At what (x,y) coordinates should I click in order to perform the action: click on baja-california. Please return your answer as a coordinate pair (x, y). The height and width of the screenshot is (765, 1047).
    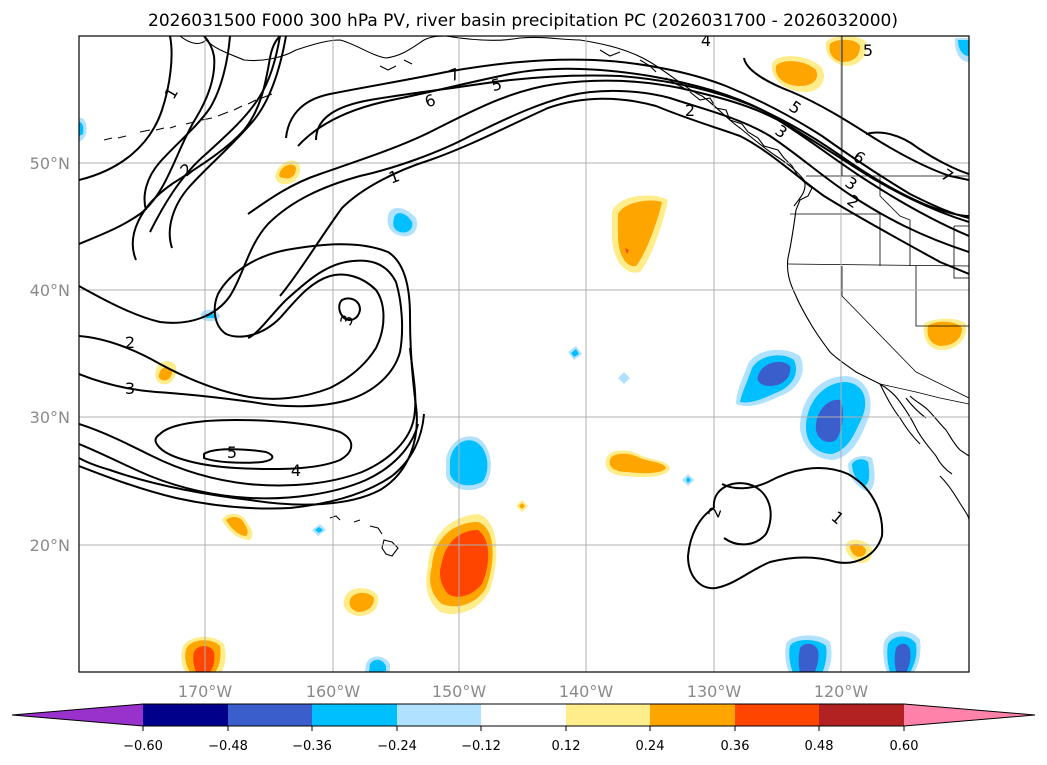
    Looking at the image, I should click on (903, 414).